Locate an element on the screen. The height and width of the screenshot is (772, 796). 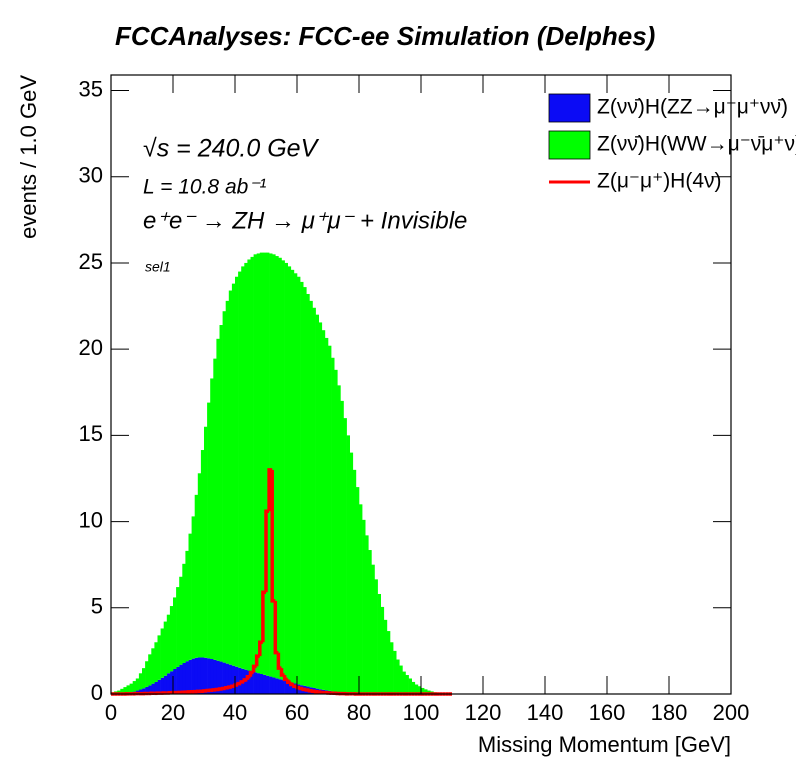
y-tick-label: 20 is located at coordinates (91, 347).